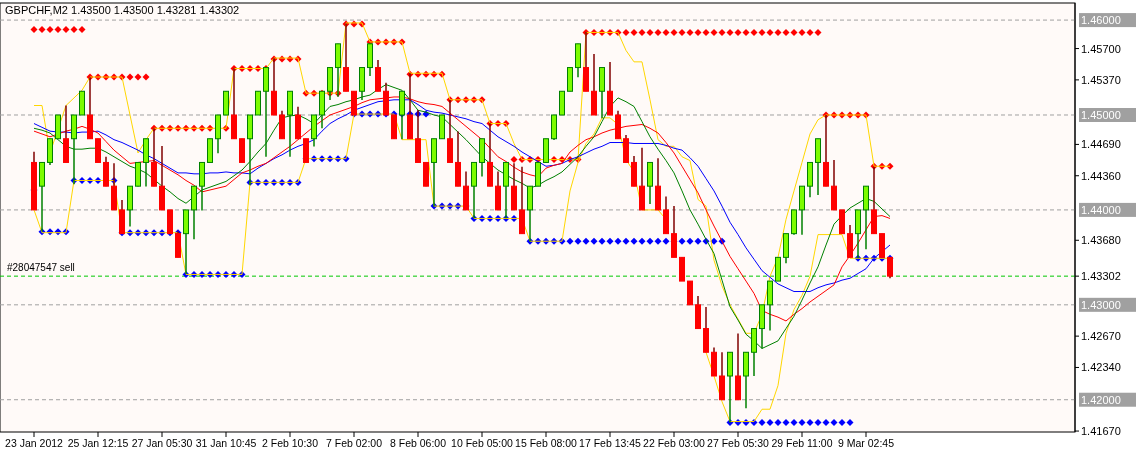 The image size is (1136, 451). Describe the element at coordinates (866, 443) in the screenshot. I see `x-tick-label: 9 Mar 02:45` at that location.